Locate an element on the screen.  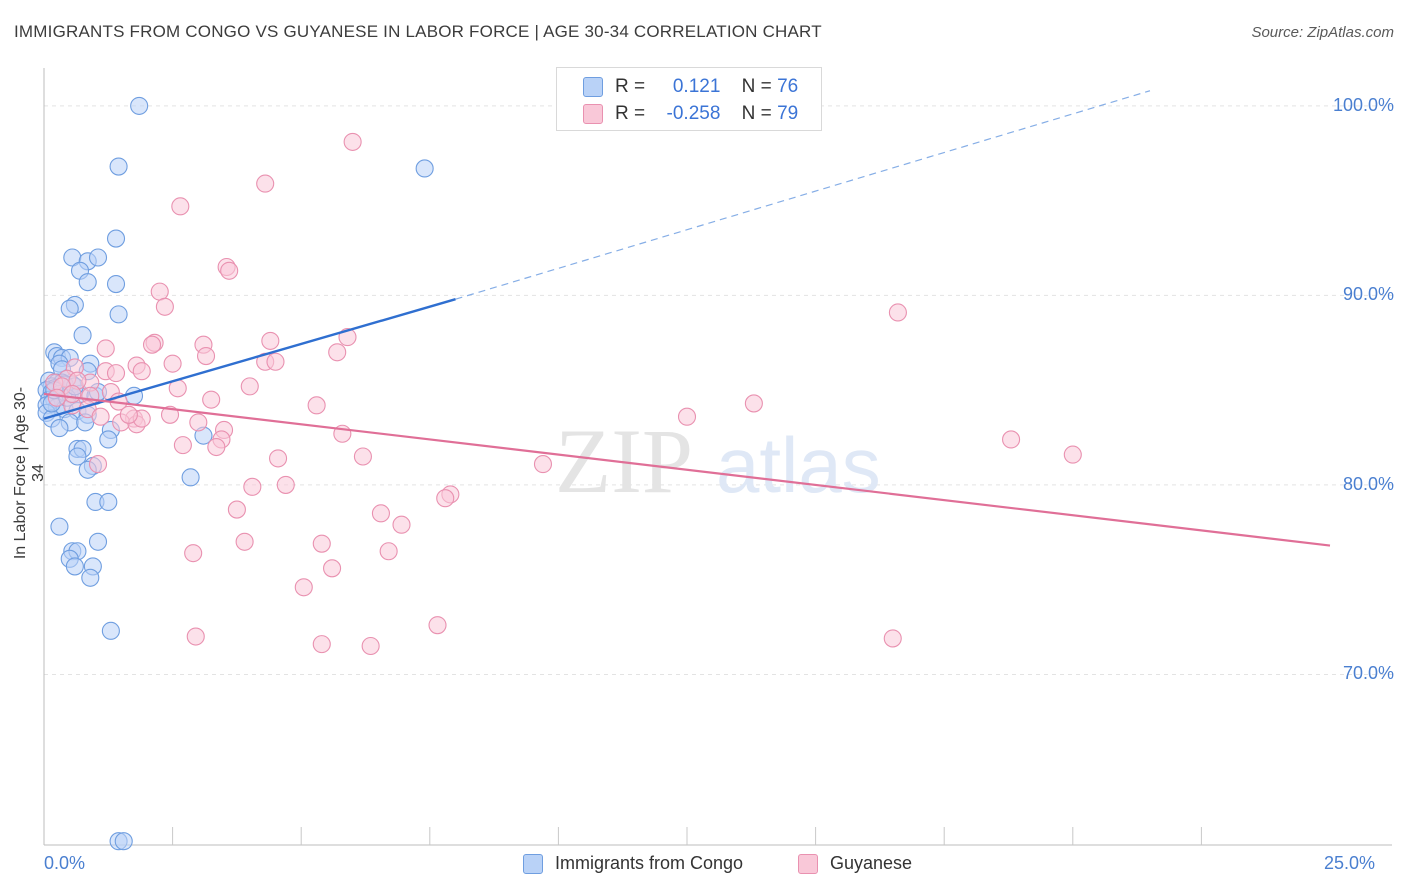
bottom-legend-congo: Immigrants from Congo is located at coordinates (649, 863).